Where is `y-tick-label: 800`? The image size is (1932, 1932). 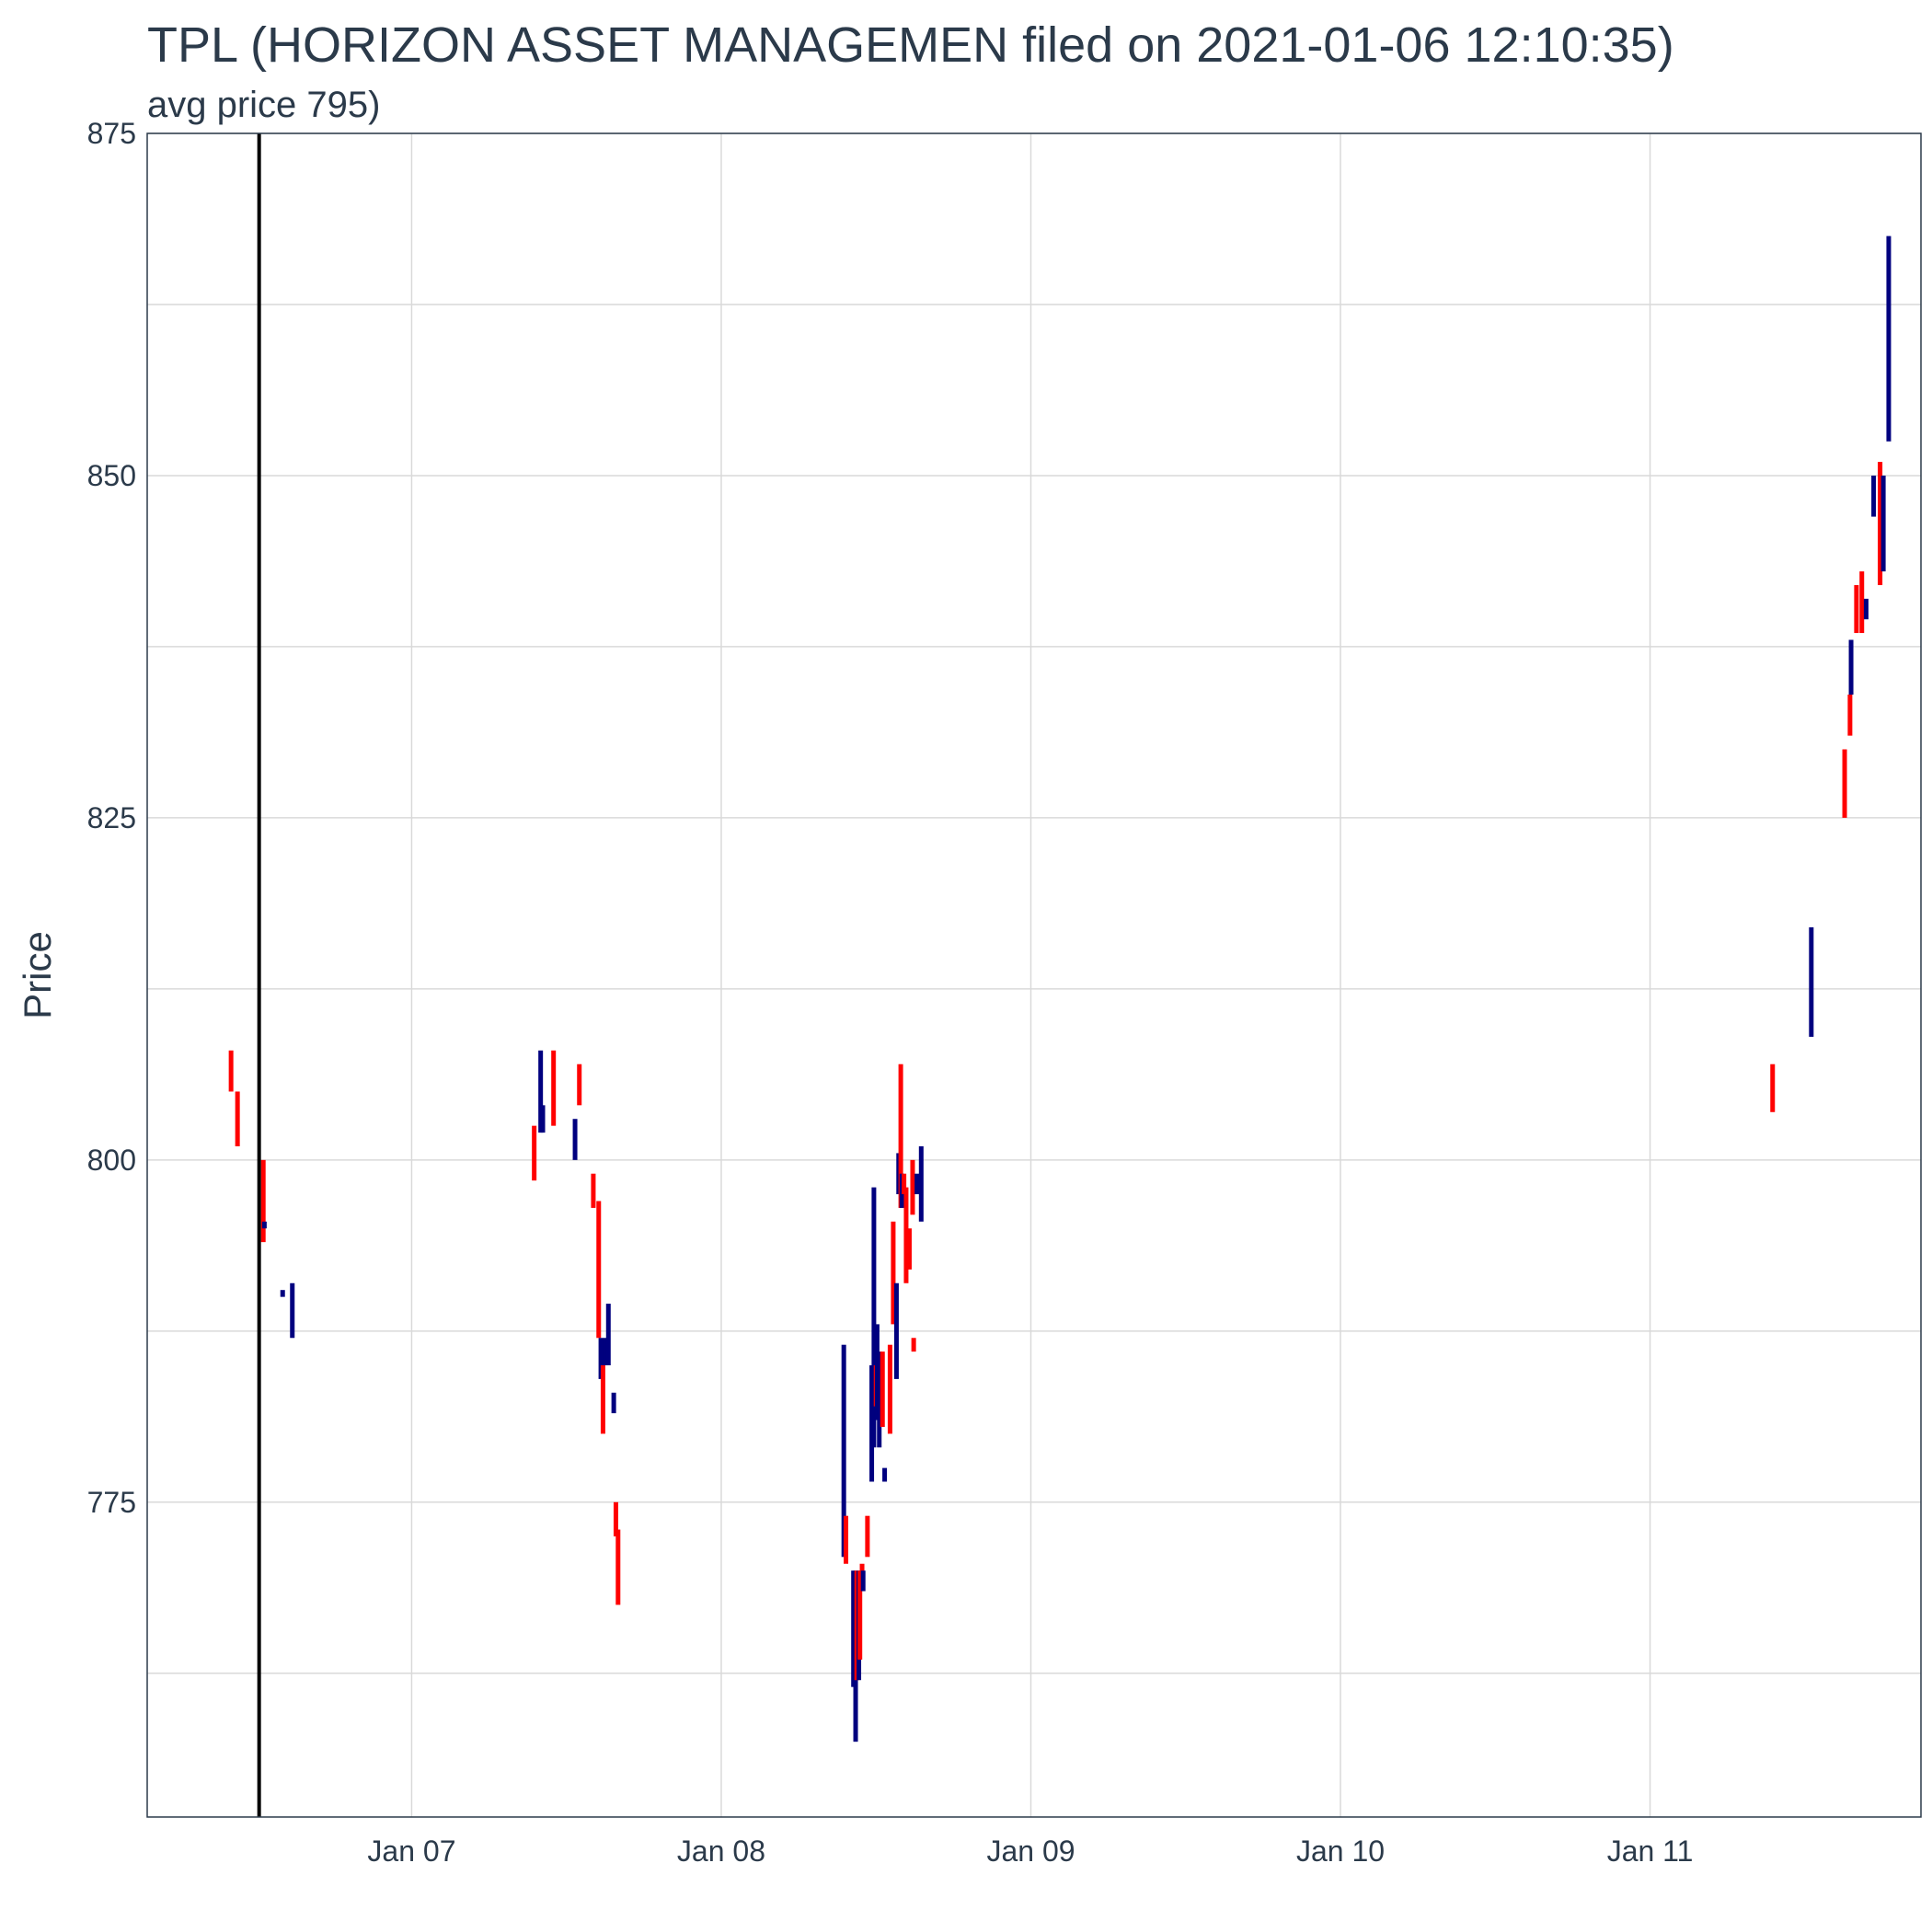
y-tick-label: 800 is located at coordinates (111, 1160).